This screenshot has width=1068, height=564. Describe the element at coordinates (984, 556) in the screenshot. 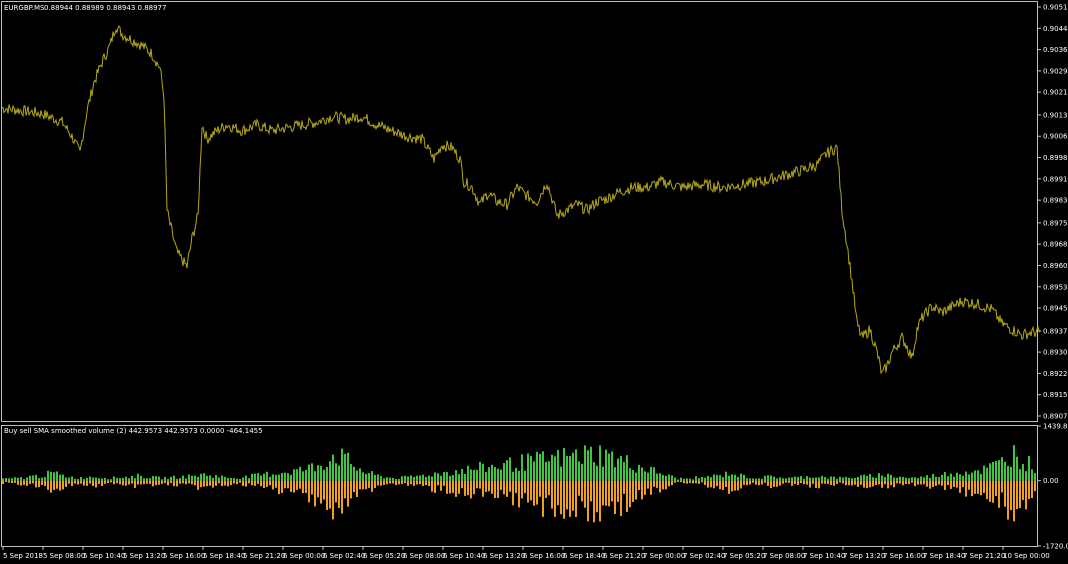

I see `time-tick-label: 7 Sep 21:20` at that location.